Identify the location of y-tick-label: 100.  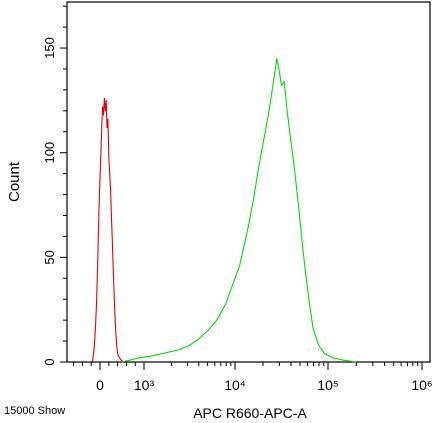
(49, 153).